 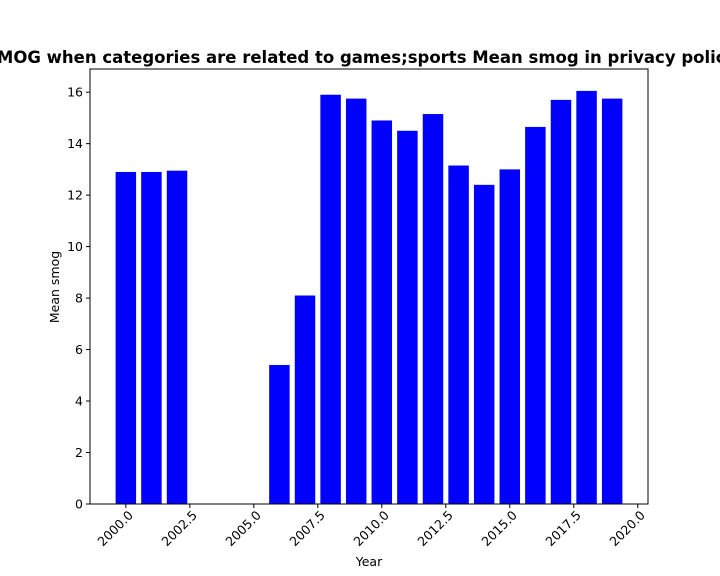 I want to click on y-tick-label: 12, so click(x=75, y=195).